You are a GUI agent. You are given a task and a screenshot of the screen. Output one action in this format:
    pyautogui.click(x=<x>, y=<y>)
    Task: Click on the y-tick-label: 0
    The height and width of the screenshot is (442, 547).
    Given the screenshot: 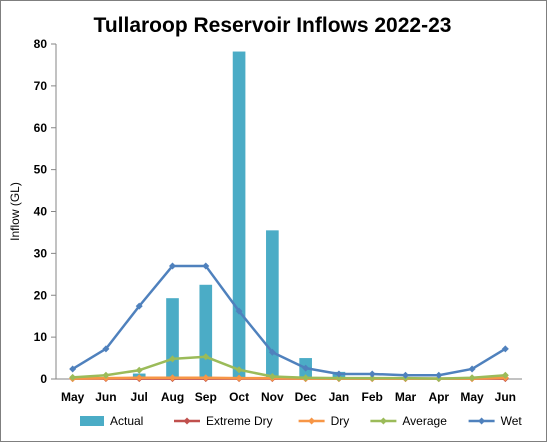 What is the action you would take?
    pyautogui.click(x=43, y=379)
    